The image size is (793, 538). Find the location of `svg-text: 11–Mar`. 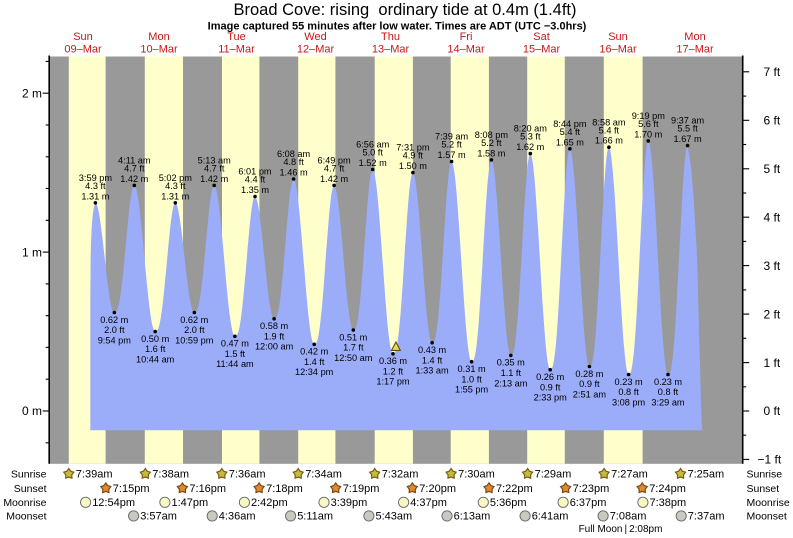

svg-text: 11–Mar is located at coordinates (236, 50).